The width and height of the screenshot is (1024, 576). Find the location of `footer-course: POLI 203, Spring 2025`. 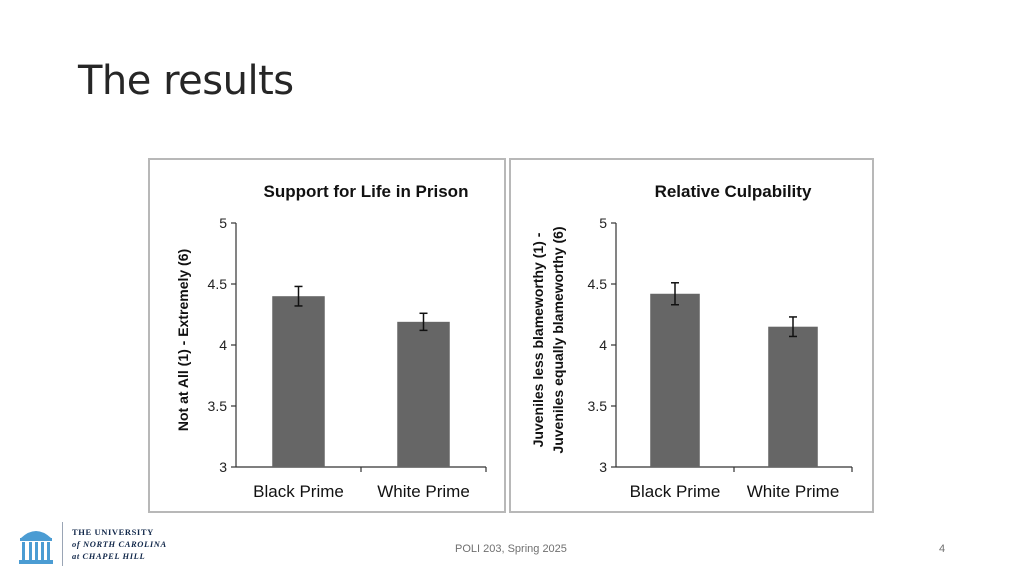

footer-course: POLI 203, Spring 2025 is located at coordinates (511, 549).